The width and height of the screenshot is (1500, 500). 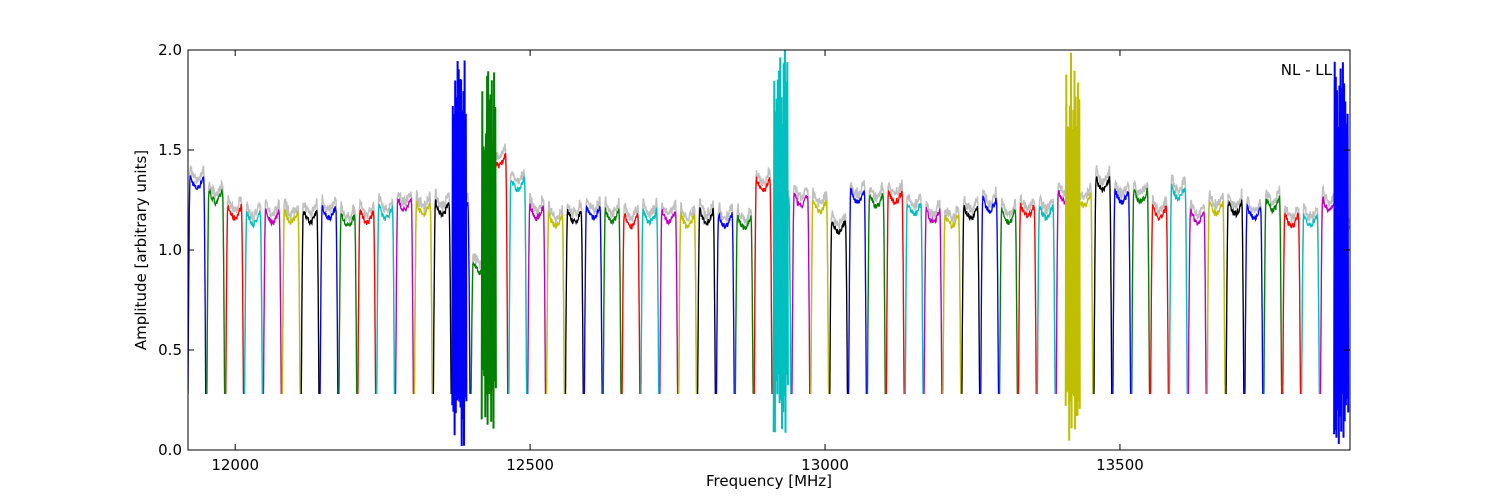 I want to click on y-tick-label: 2.0, so click(x=170, y=50).